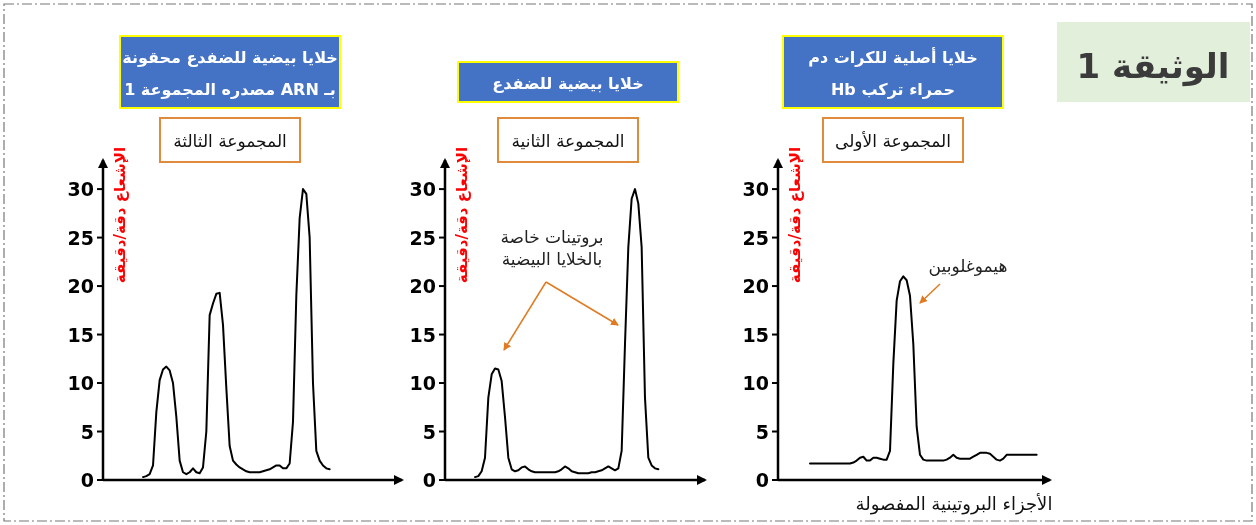  What do you see at coordinates (230, 73) in the screenshot?
I see `chart-title: خلايا بيضية للضفدع محقونة بـ ARN مصدره المجموعة 1` at bounding box center [230, 73].